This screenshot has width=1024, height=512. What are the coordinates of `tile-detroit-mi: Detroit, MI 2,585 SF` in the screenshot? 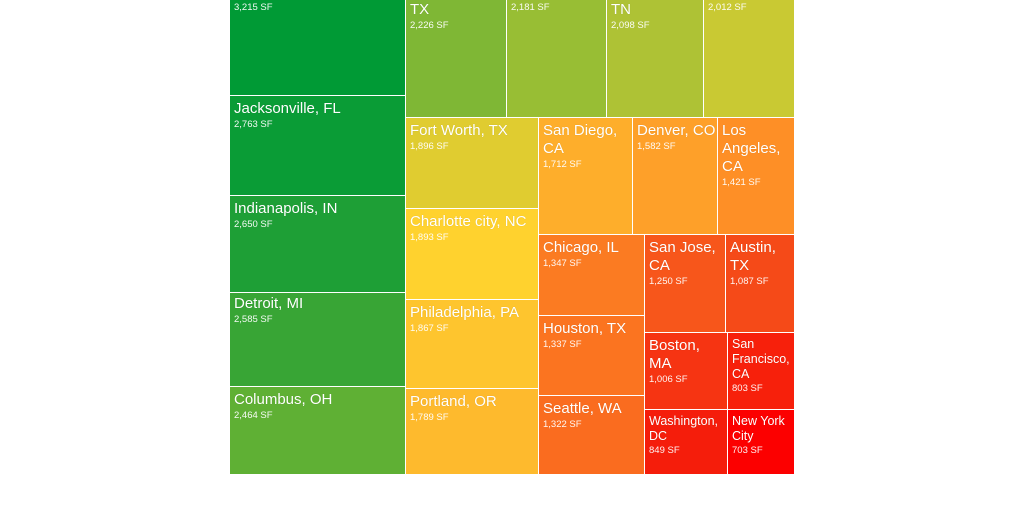 It's located at (318, 340).